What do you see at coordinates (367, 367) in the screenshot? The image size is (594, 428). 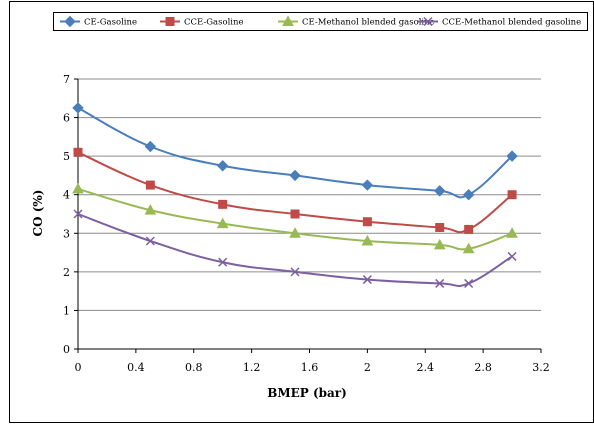 I see `x-tick-label: 2` at bounding box center [367, 367].